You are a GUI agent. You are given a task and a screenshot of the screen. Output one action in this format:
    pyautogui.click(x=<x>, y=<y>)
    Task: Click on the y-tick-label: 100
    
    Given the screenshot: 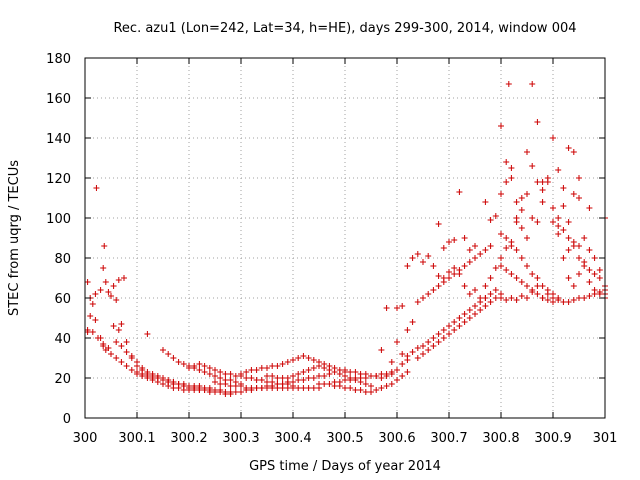 What is the action you would take?
    pyautogui.click(x=58, y=219)
    